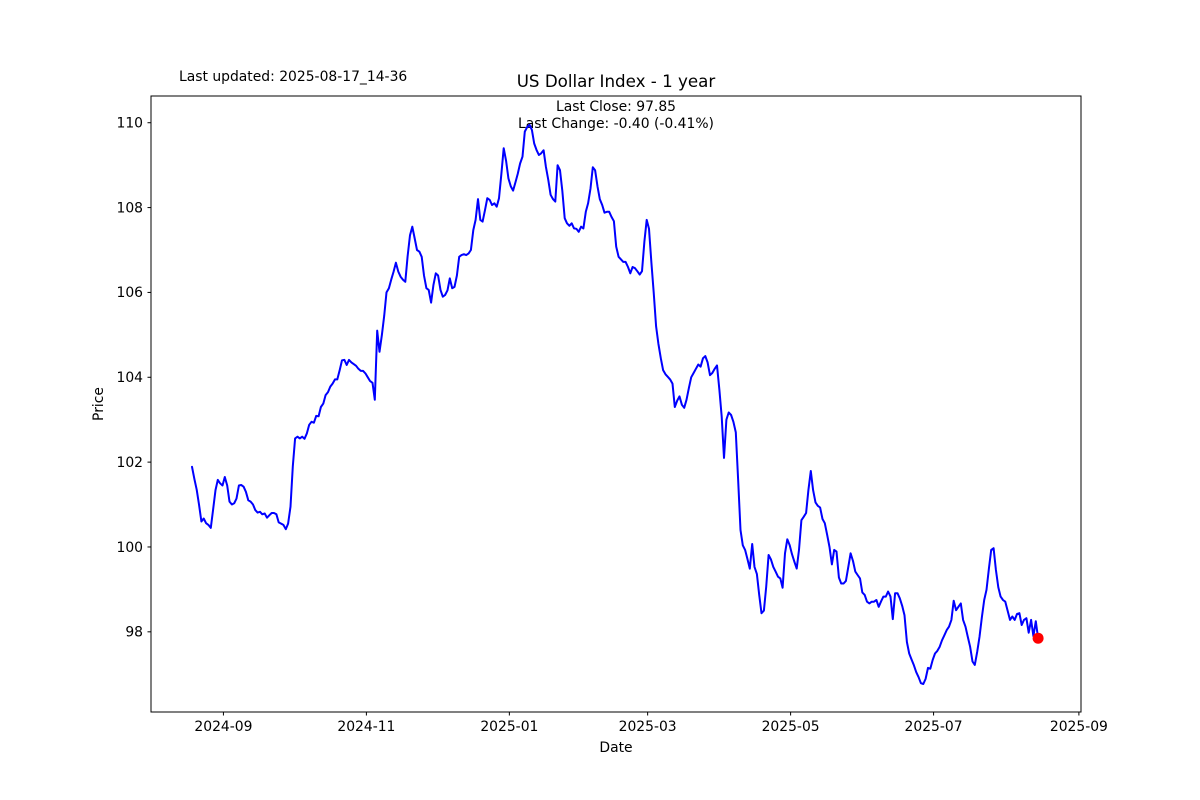 Image resolution: width=1200 pixels, height=800 pixels. What do you see at coordinates (615, 748) in the screenshot?
I see `x-axis-label: Date` at bounding box center [615, 748].